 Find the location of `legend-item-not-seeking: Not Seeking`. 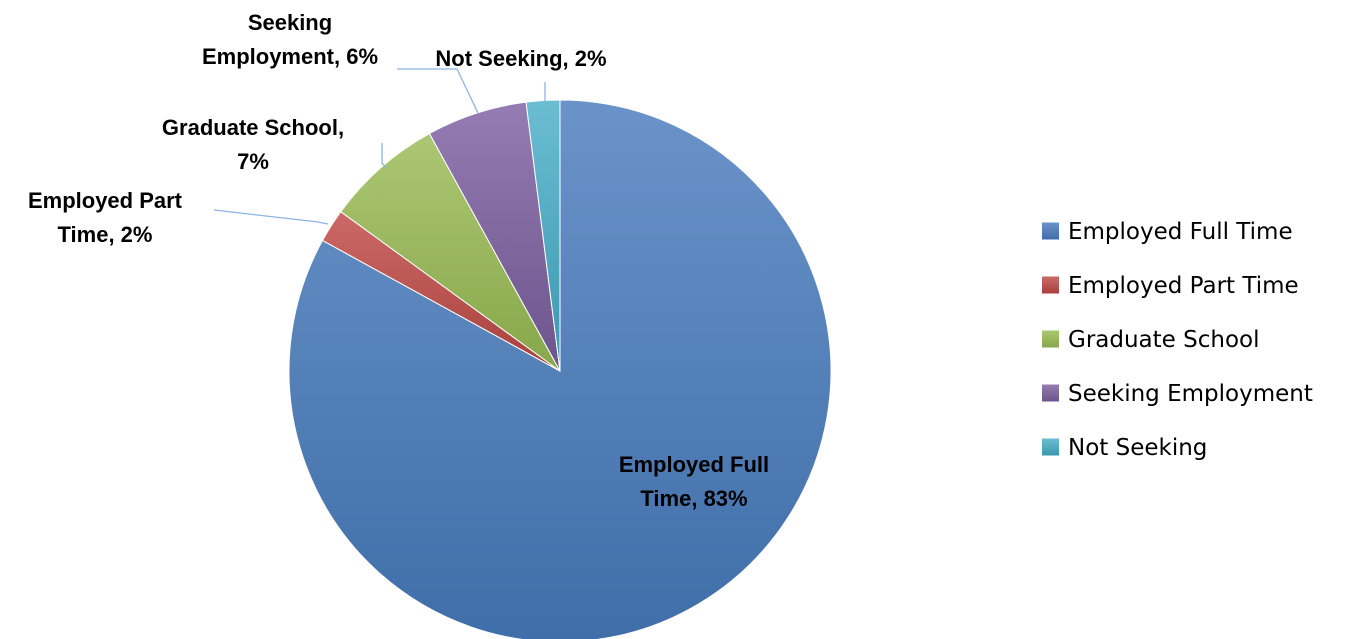

legend-item-not-seeking: Not Seeking is located at coordinates (1124, 448).